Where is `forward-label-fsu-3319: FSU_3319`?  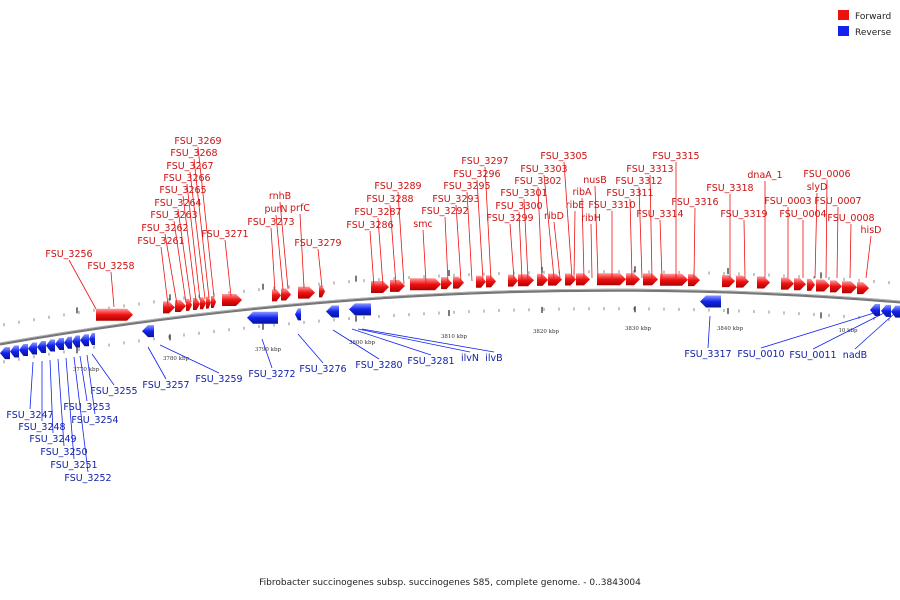
forward-label-fsu-3319: FSU_3319 is located at coordinates (743, 214).